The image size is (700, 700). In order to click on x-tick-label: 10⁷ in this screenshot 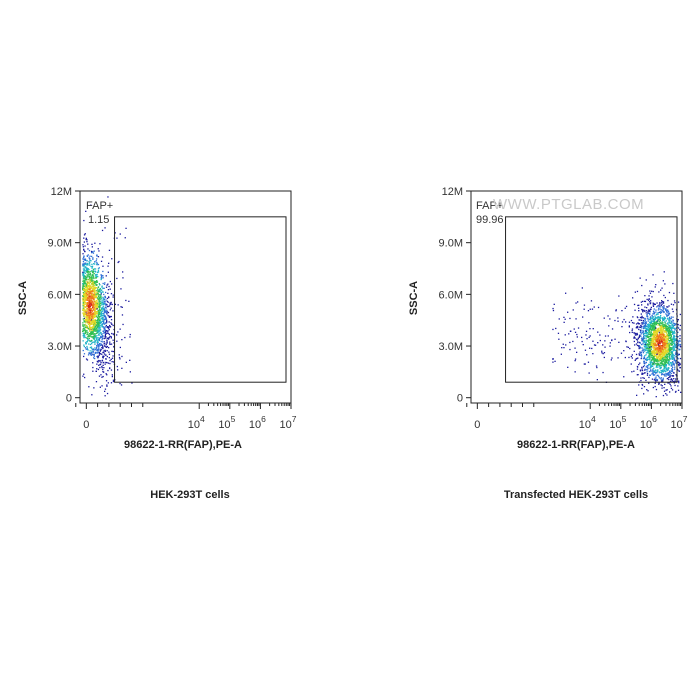, I will do `click(679, 422)`.